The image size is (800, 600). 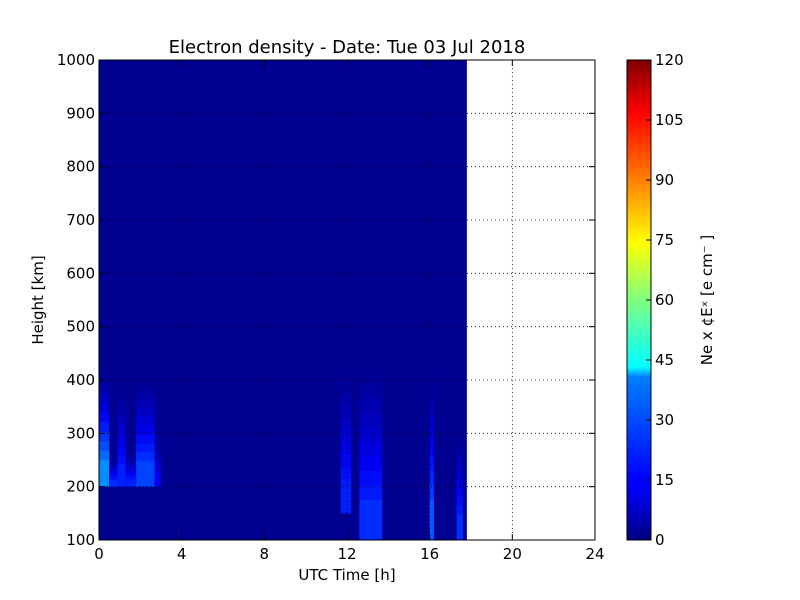 I want to click on y-tick-label: 800, so click(x=80, y=167).